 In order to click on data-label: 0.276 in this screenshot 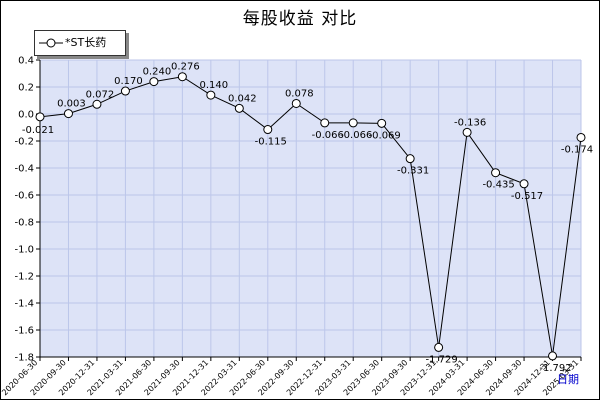, I will do `click(185, 67)`.